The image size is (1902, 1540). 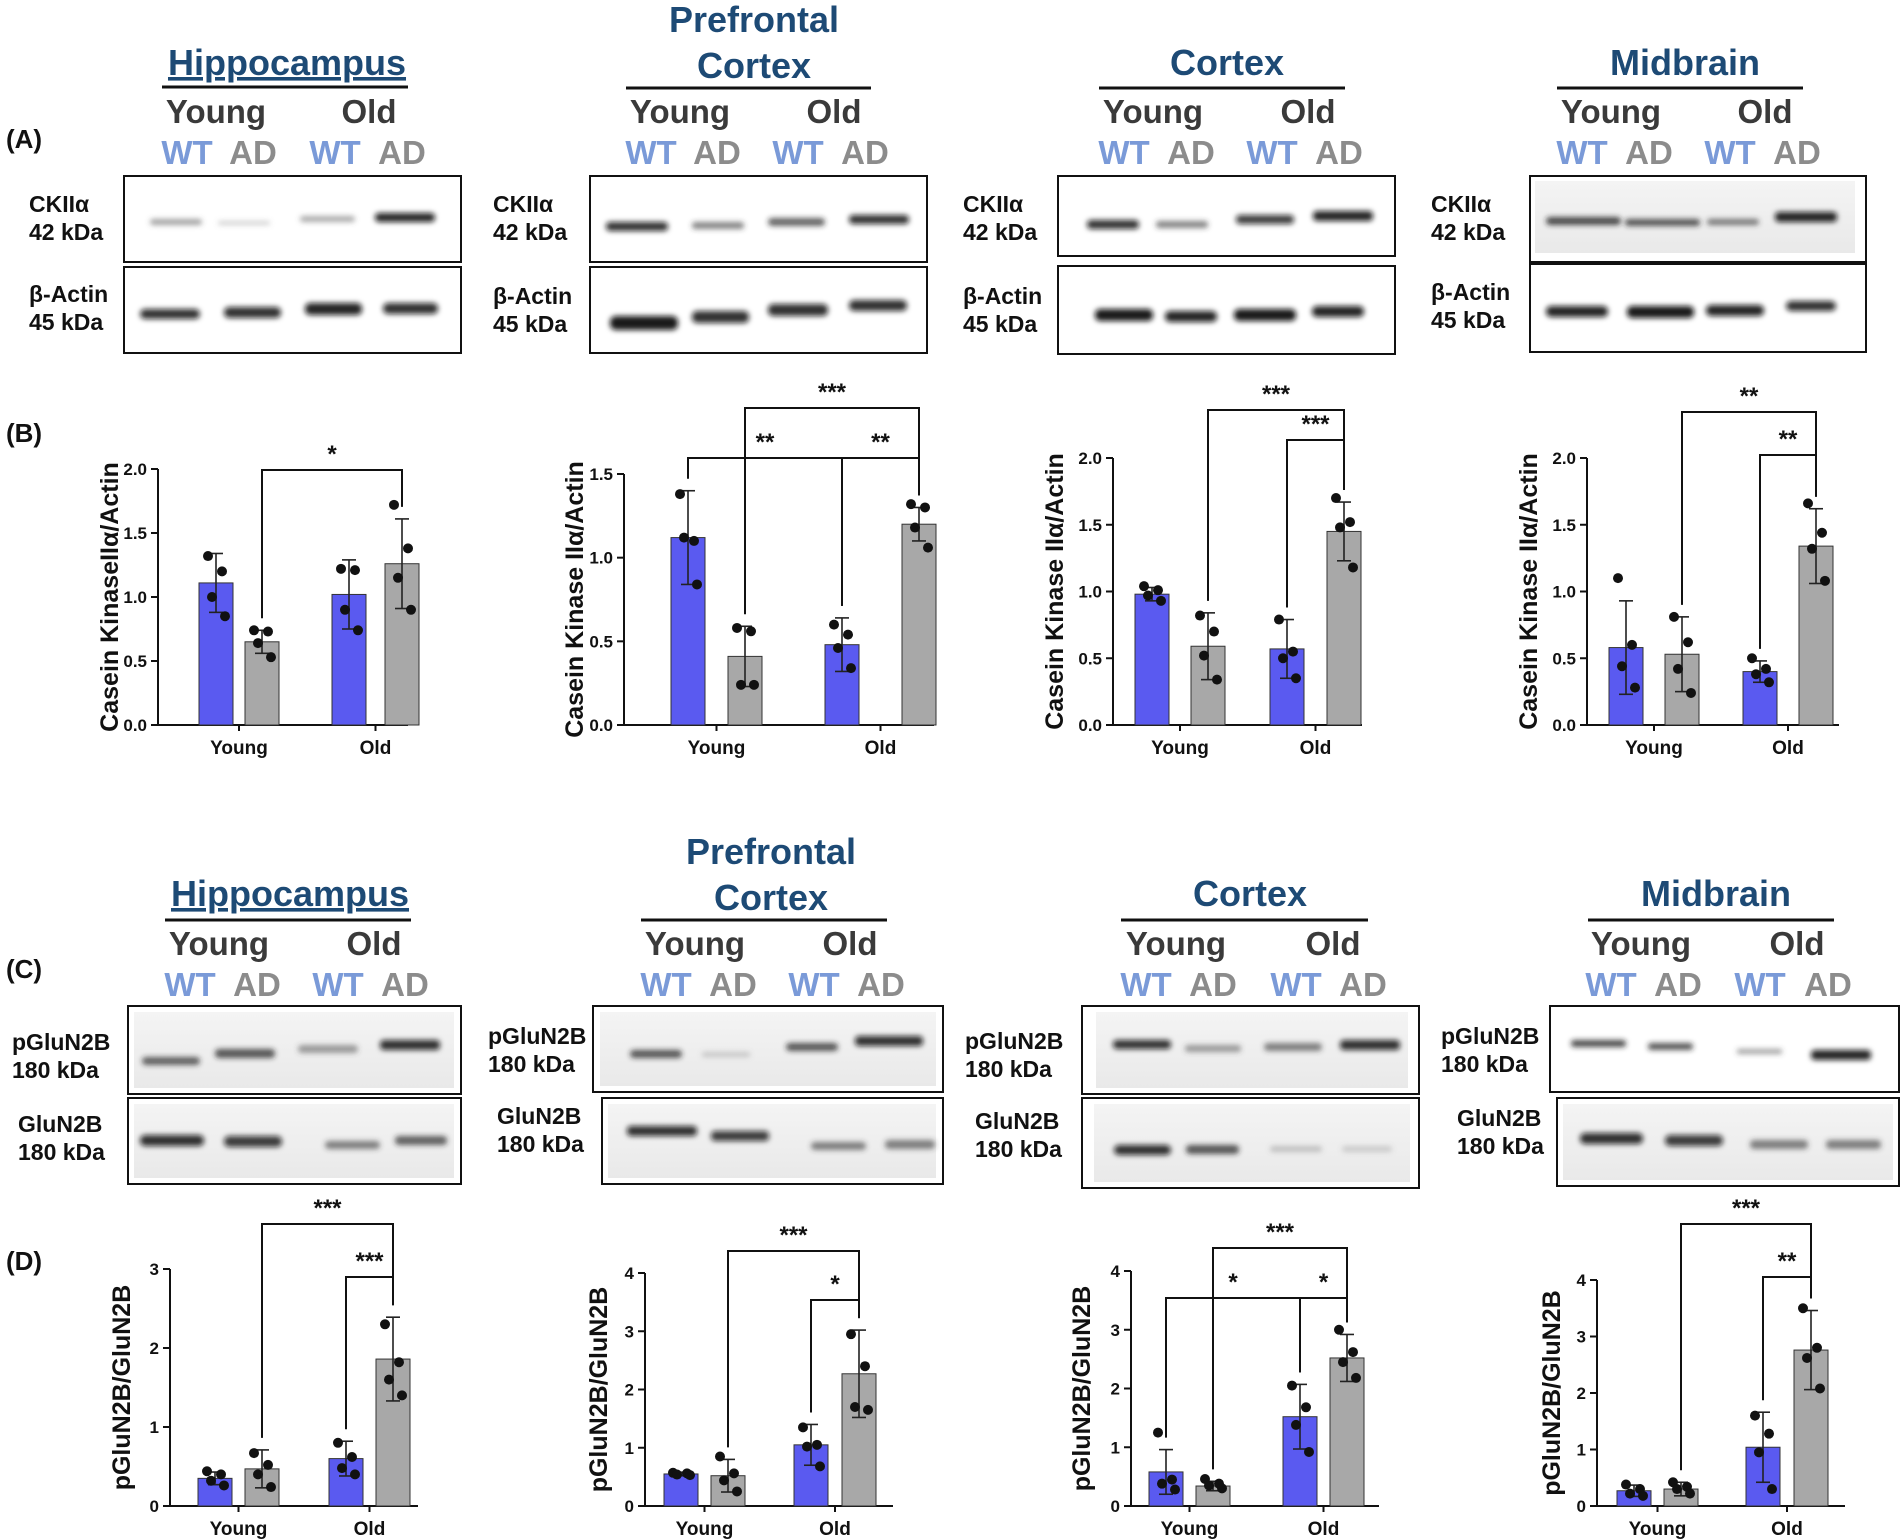 I want to click on blot-label-ckii: CKIIα, so click(x=59, y=204).